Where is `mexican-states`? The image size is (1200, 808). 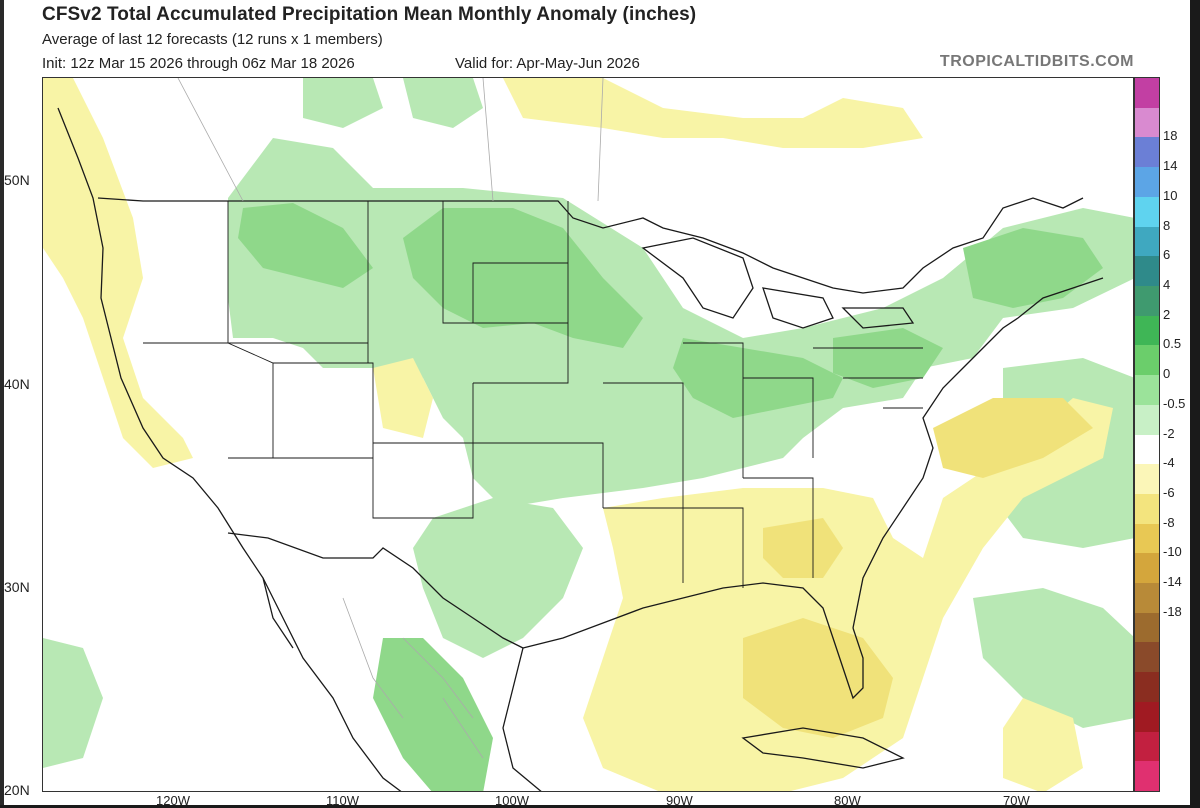
mexican-states is located at coordinates (413, 678).